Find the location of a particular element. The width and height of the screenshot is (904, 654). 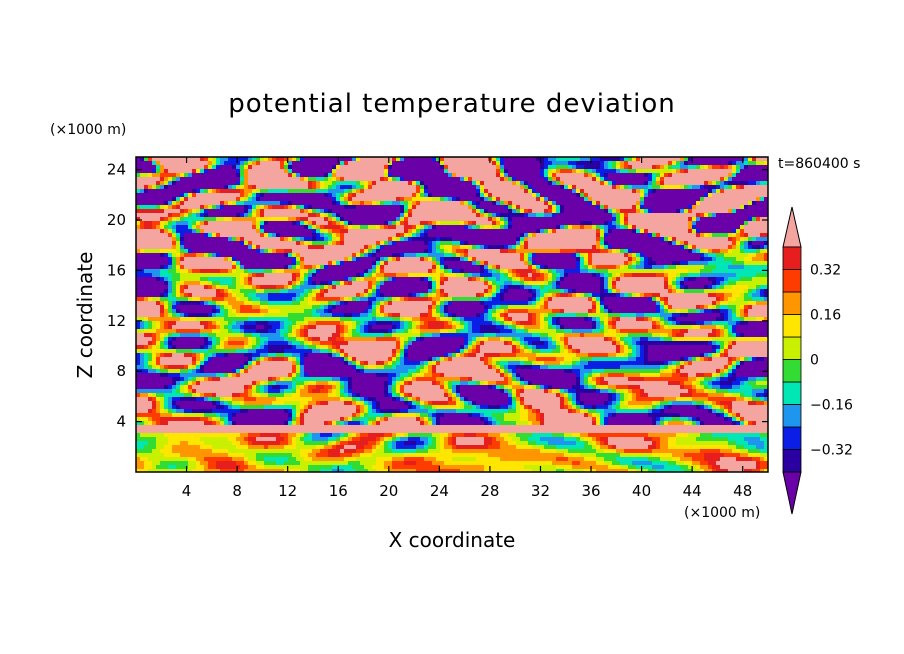

x-tick-label: 20 is located at coordinates (388, 491).